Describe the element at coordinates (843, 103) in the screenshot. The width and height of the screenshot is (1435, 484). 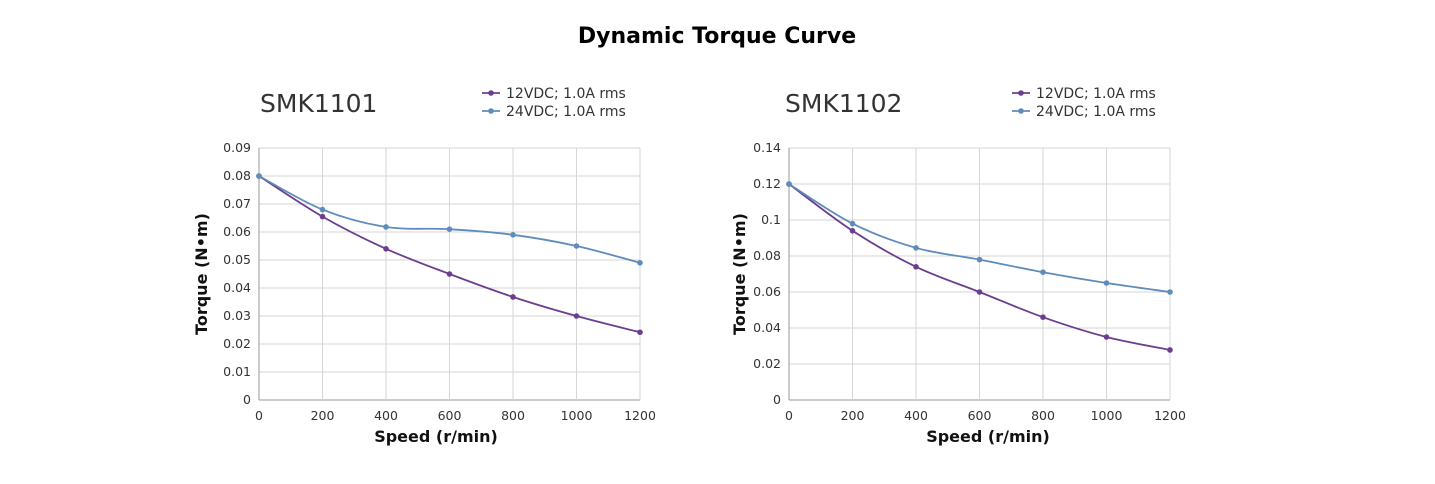
I see `chart-title: SMK1102` at that location.